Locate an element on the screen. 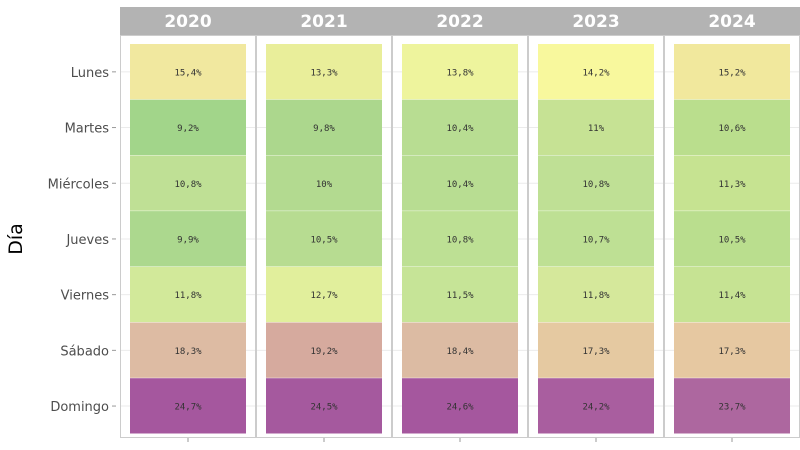 This screenshot has height=450, width=800. tile-label: 11,4% is located at coordinates (732, 296).